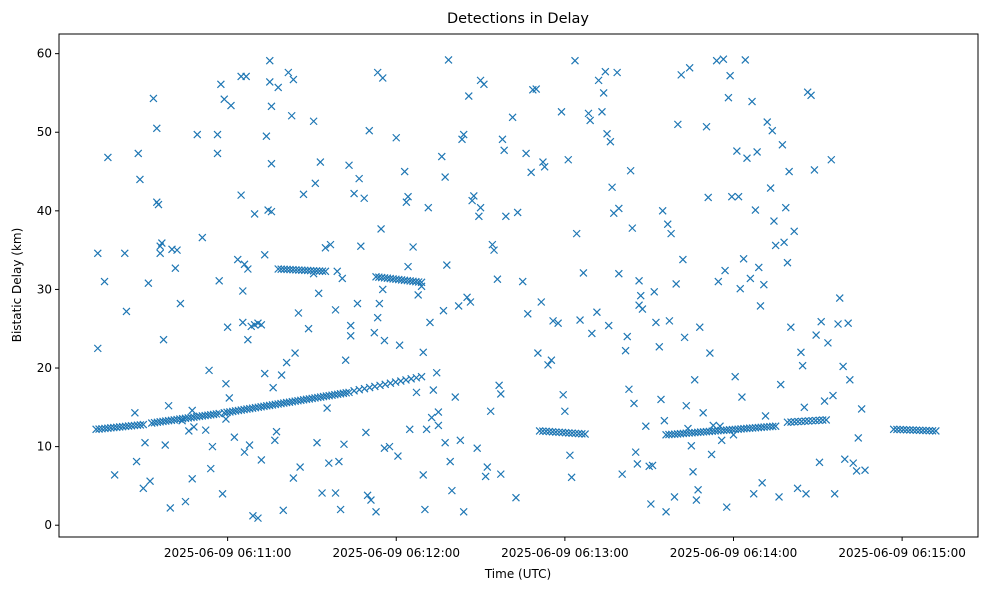  Describe the element at coordinates (44, 289) in the screenshot. I see `y-tick-label: 30` at that location.